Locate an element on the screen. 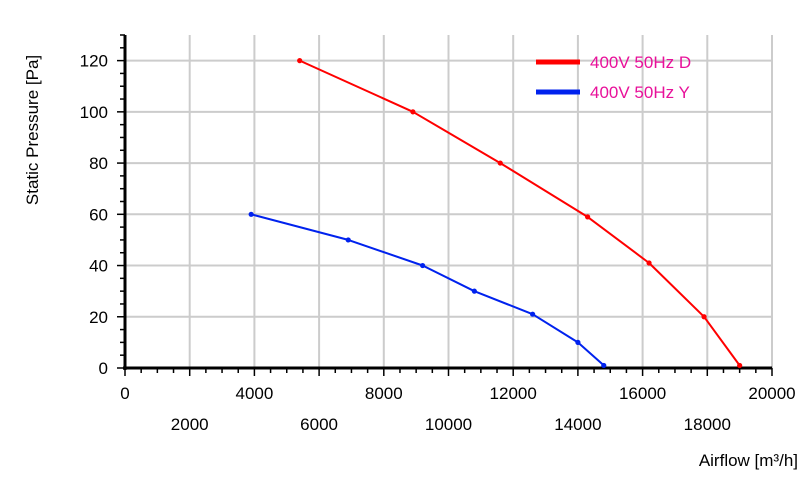  x-tick-label: 14000 is located at coordinates (577, 424).